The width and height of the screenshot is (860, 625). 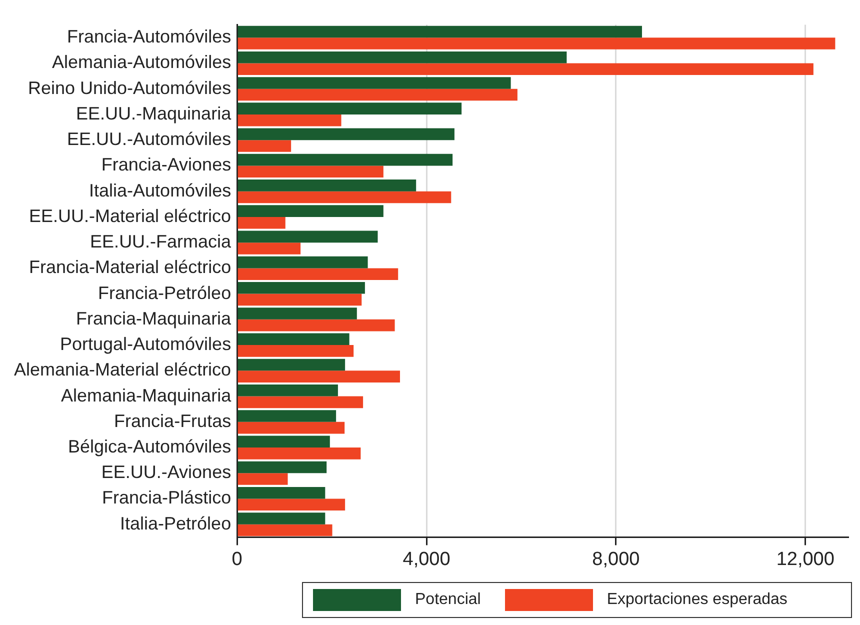 What do you see at coordinates (805, 559) in the screenshot?
I see `x-tick-label: 12,000` at bounding box center [805, 559].